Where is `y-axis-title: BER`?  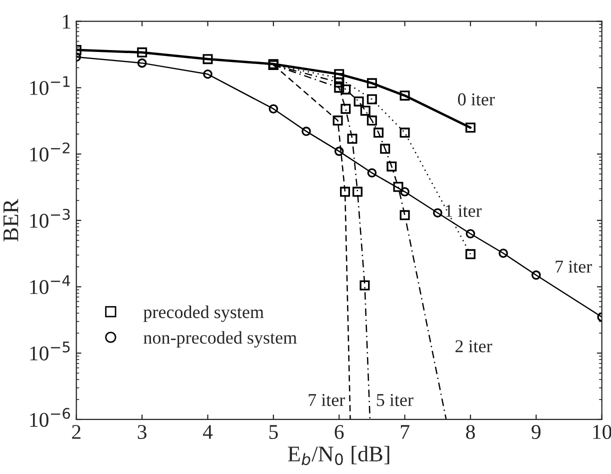 y-axis-title: BER is located at coordinates (11, 220).